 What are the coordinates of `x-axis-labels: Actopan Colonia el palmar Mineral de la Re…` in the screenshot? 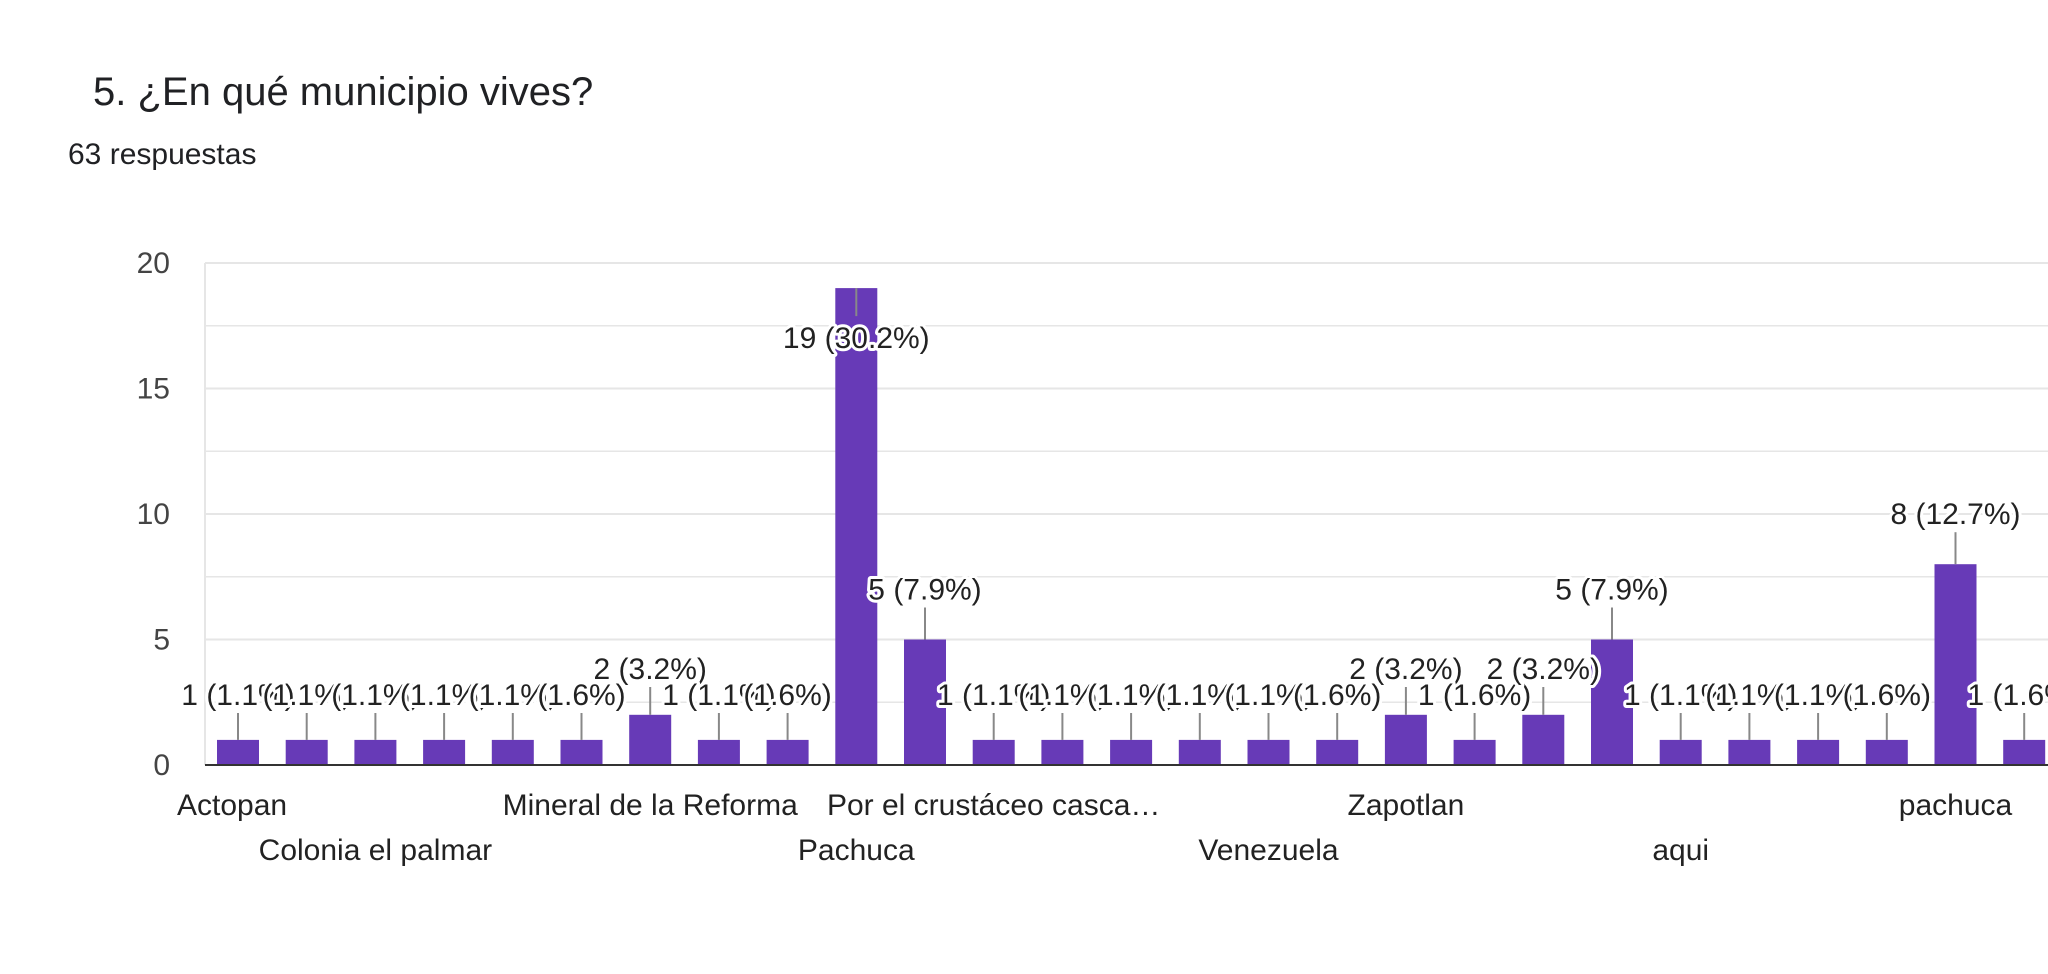 It's located at (1095, 828).